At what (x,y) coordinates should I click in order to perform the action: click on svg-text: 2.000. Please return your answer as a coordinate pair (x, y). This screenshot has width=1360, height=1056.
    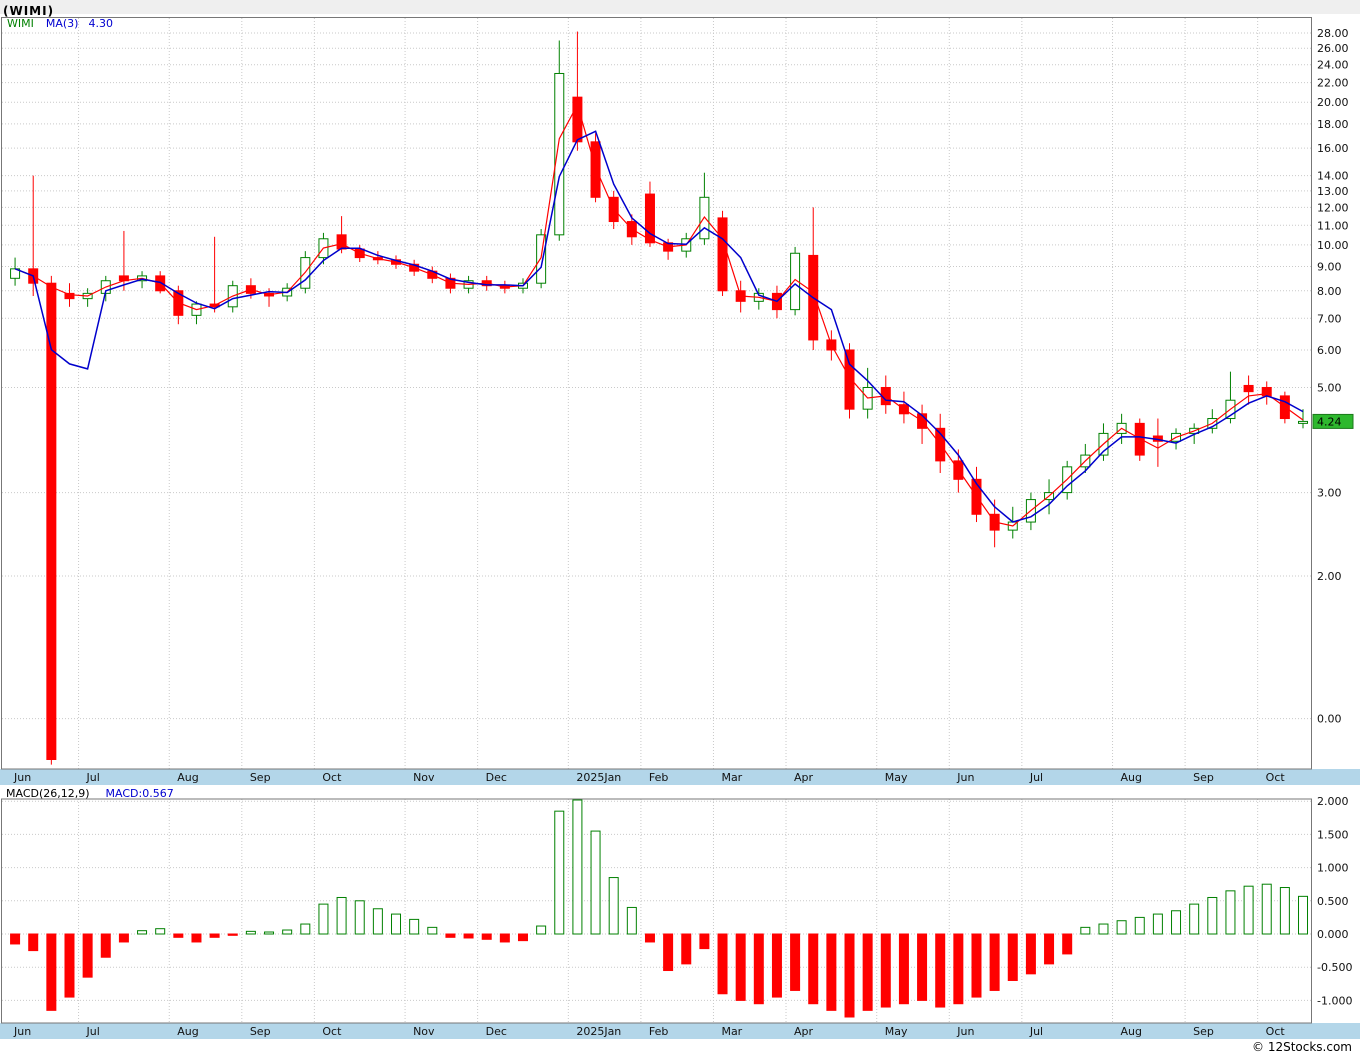
    Looking at the image, I should click on (1333, 801).